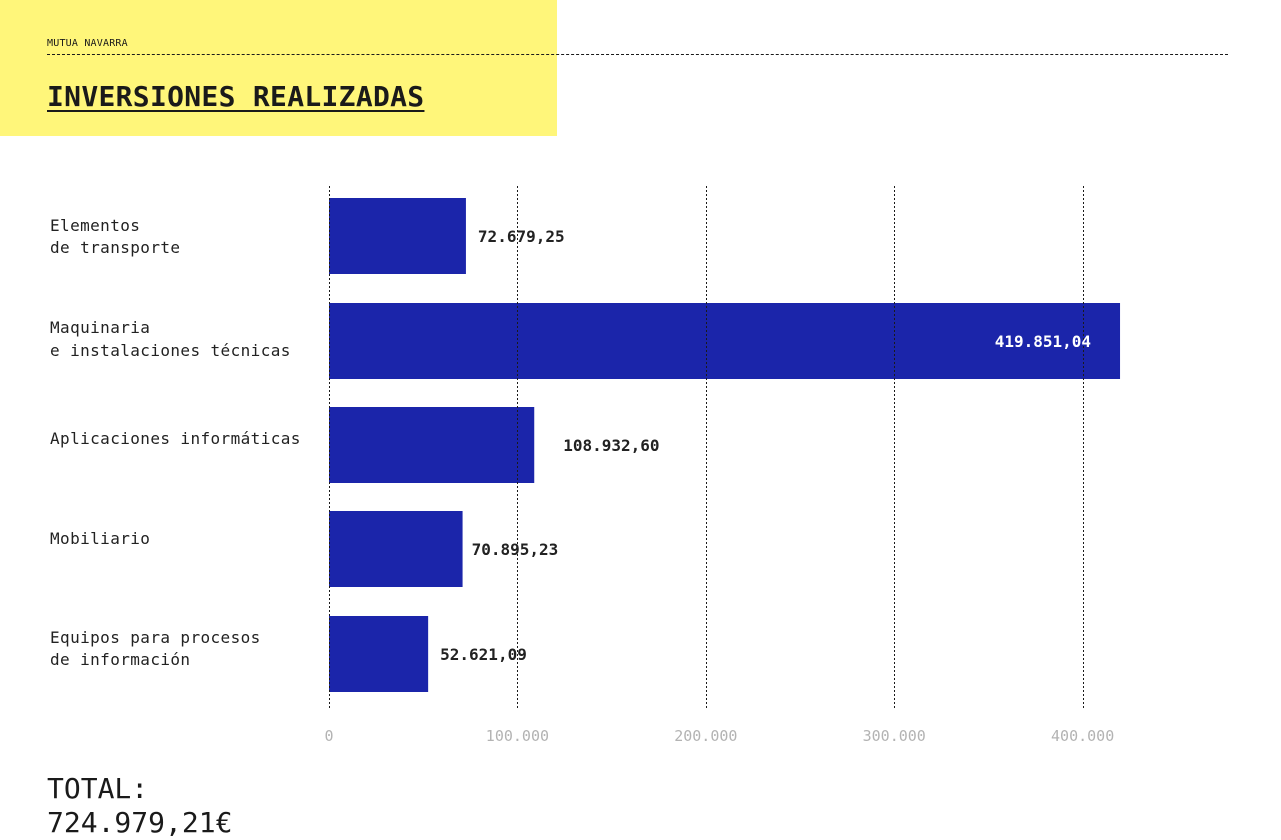 Image resolution: width=1281 pixels, height=840 pixels. I want to click on category-label-3: Mobiliario, so click(100, 539).